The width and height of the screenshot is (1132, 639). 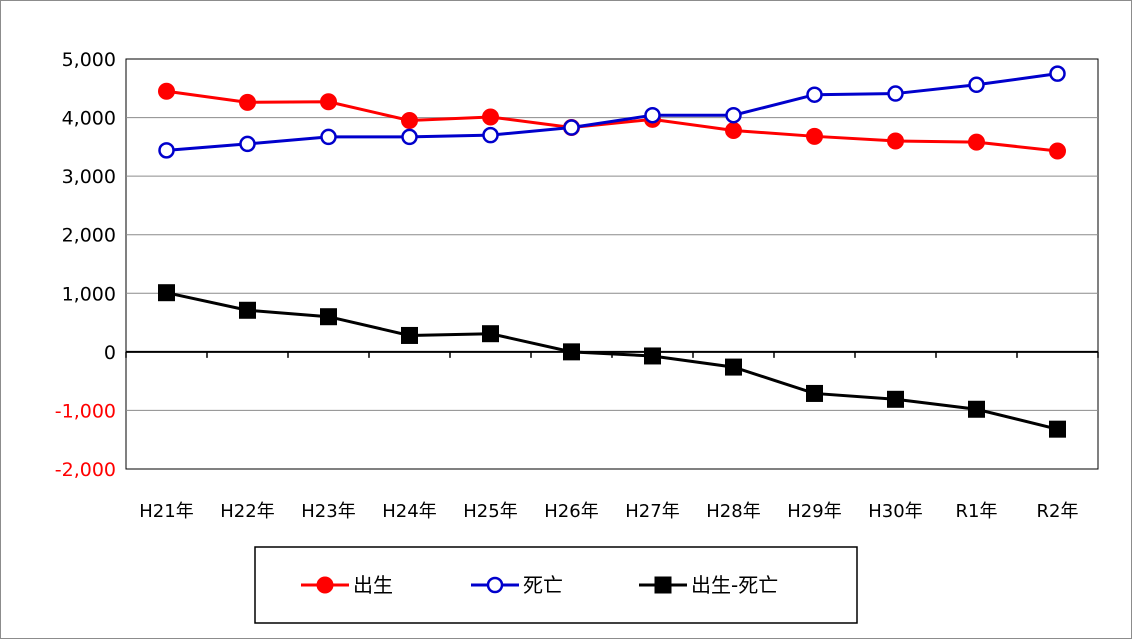 I want to click on x-tick-label: H25年, so click(x=490, y=511).